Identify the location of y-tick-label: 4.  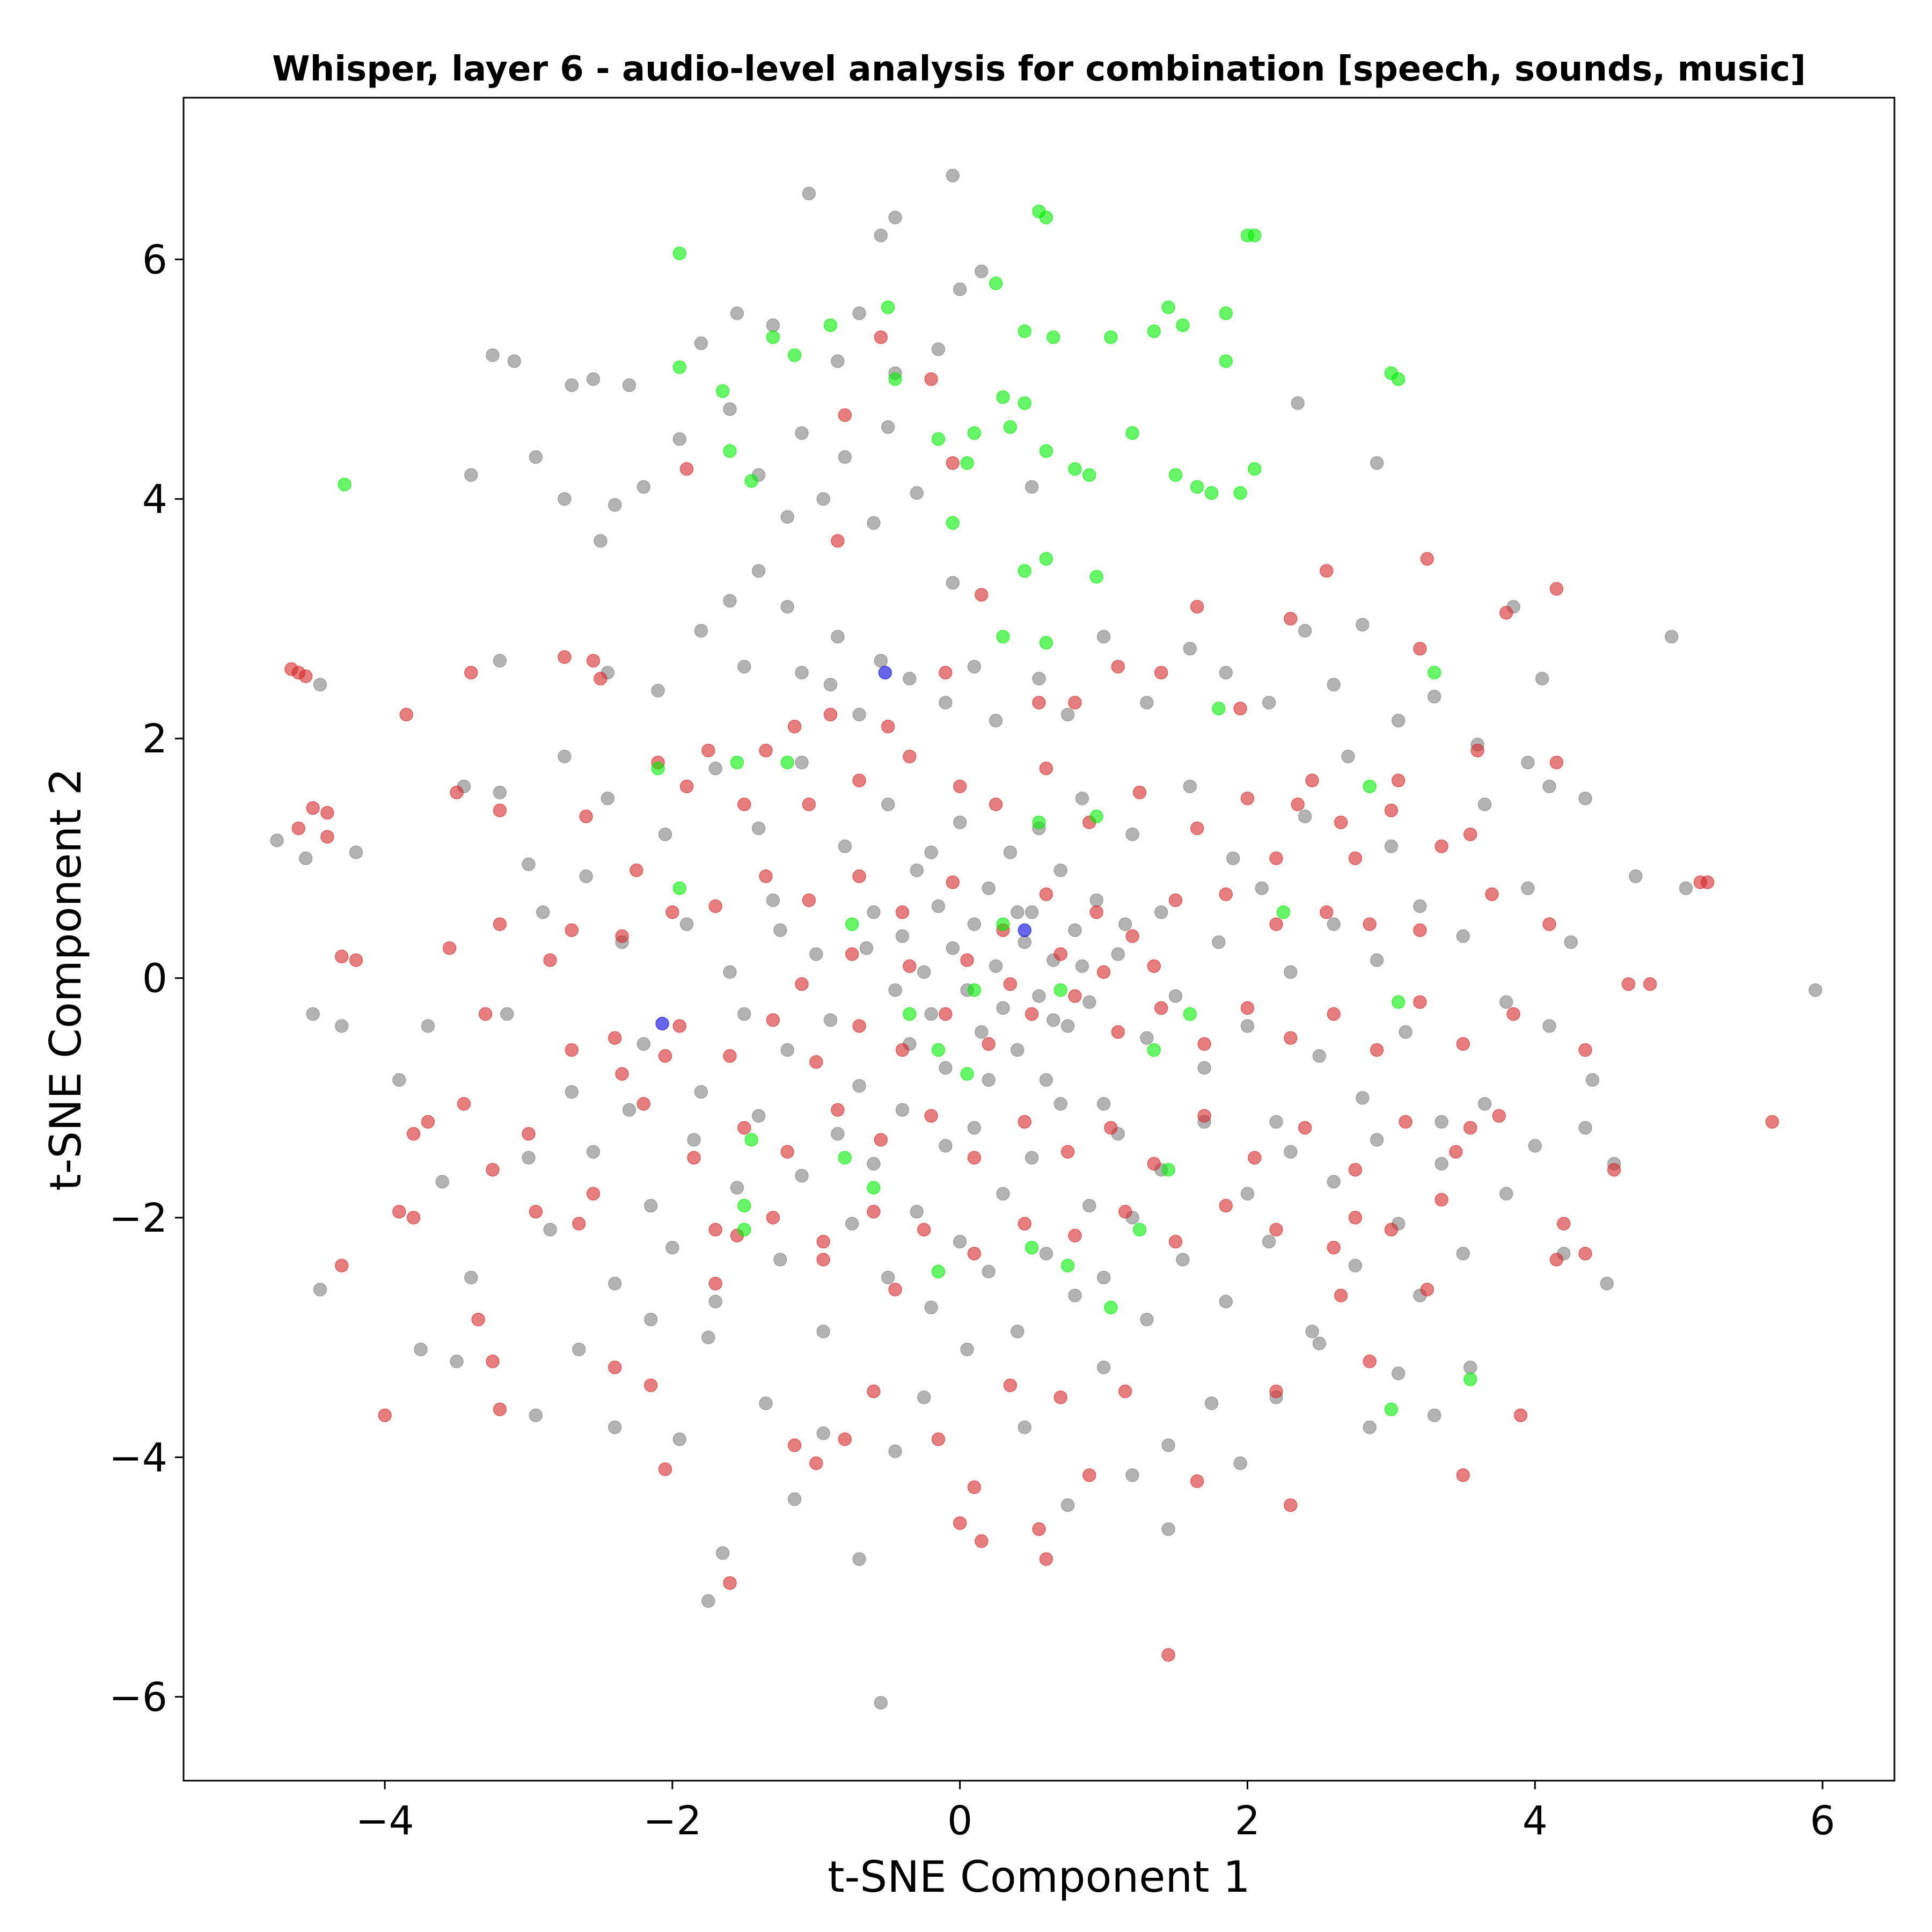
(154, 500).